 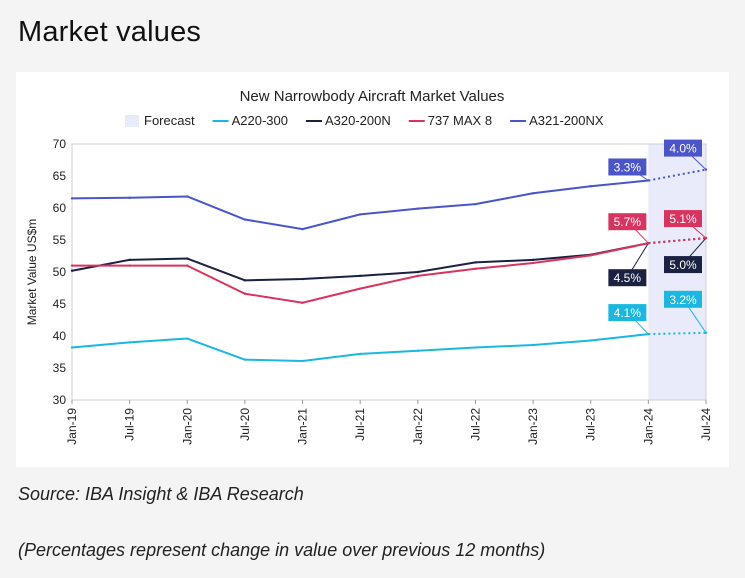 I want to click on x-tick-label-10: Jan-24, so click(x=648, y=426).